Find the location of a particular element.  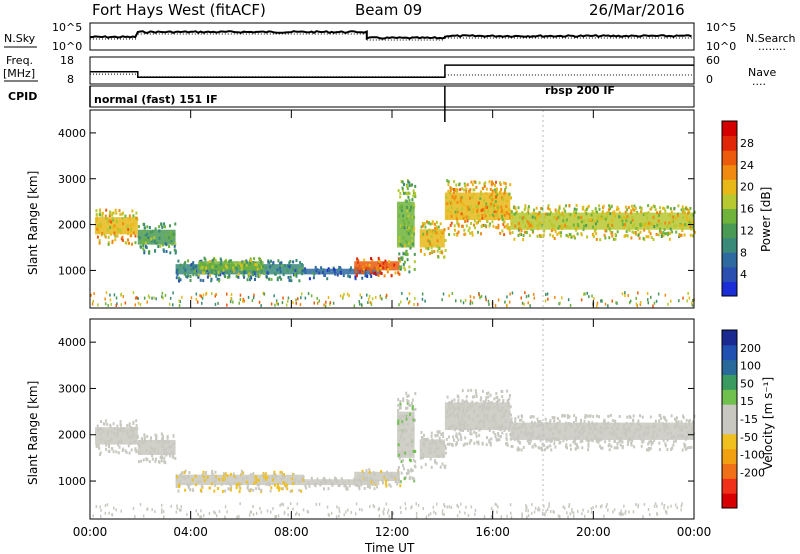

freq-label: Freq. is located at coordinates (19, 60).